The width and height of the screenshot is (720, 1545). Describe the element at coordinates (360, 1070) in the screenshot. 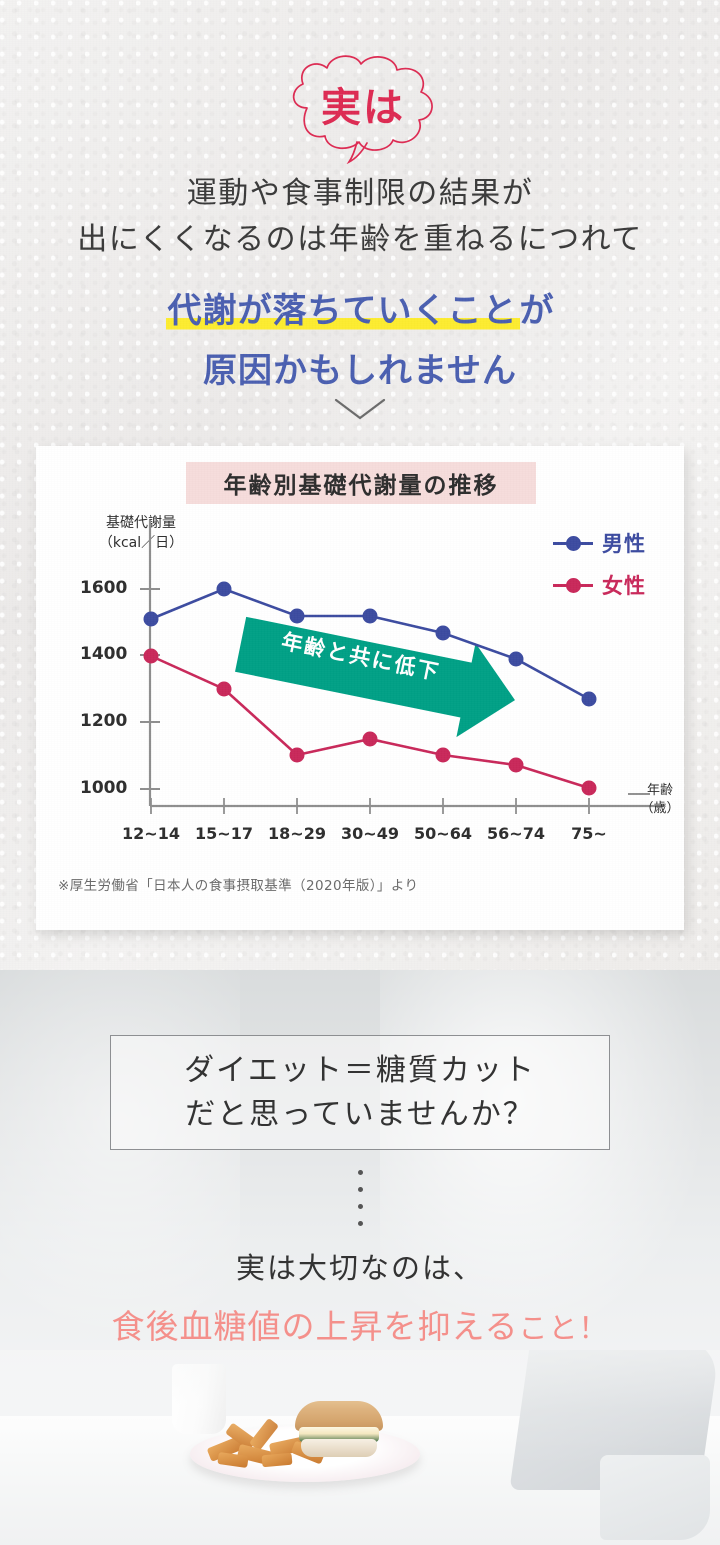

I see `question-line-1: ダイエット＝糖質カット` at that location.